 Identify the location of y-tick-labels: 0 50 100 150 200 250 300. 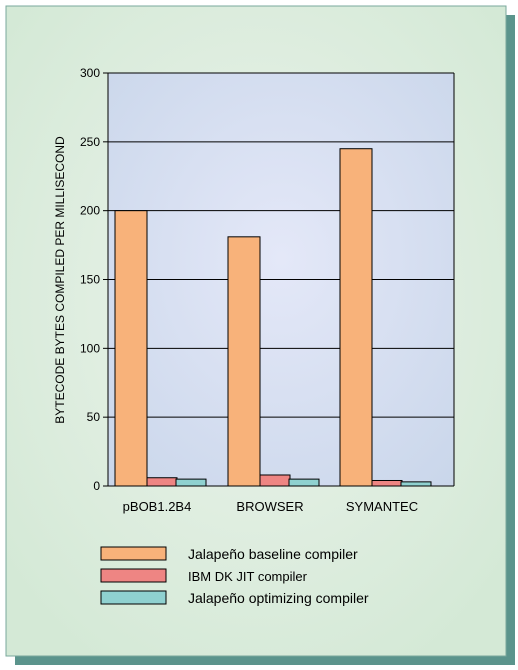
(94, 279).